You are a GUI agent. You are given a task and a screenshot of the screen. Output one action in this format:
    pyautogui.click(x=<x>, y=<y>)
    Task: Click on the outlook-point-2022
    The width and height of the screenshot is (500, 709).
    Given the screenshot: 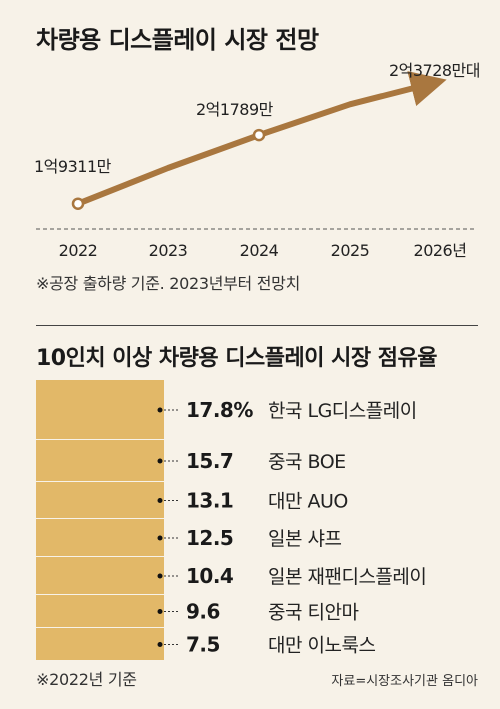 What is the action you would take?
    pyautogui.click(x=78, y=203)
    